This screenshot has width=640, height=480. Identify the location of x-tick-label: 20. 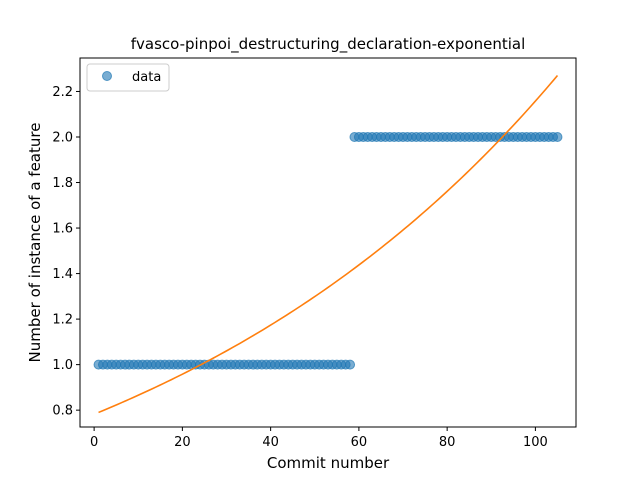
(182, 442).